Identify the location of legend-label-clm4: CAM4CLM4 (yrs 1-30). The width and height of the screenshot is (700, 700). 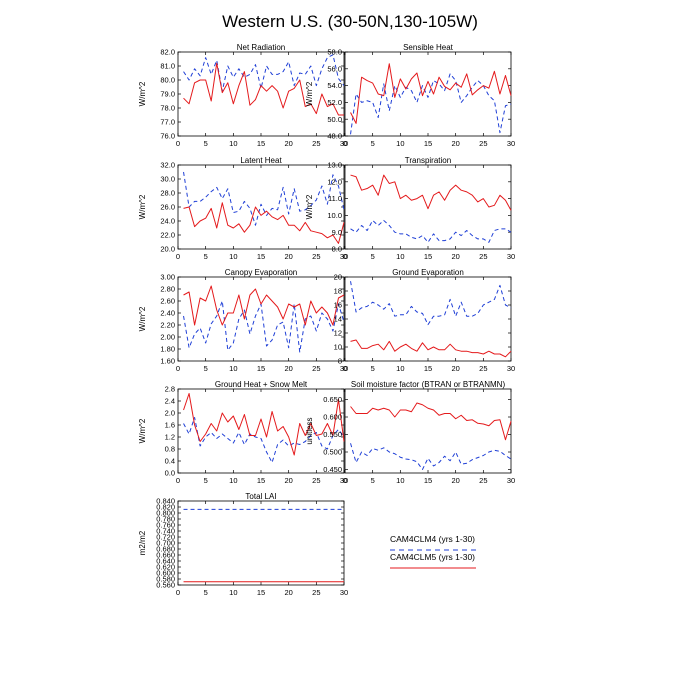
(432, 539).